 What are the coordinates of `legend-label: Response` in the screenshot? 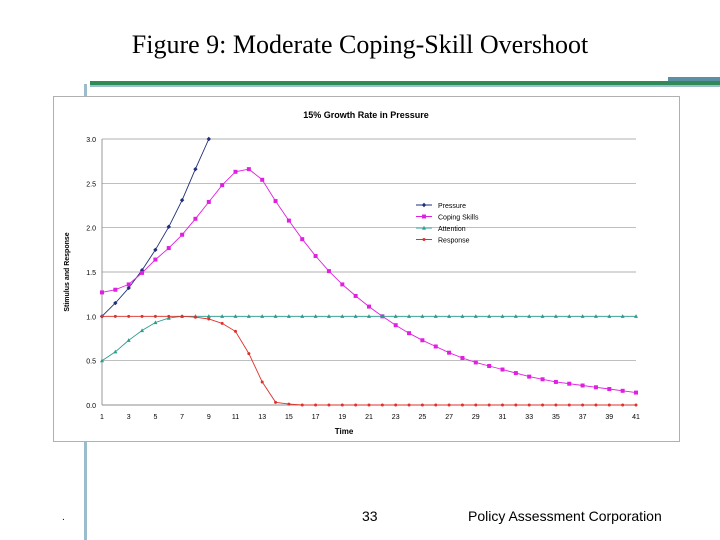 It's located at (454, 241).